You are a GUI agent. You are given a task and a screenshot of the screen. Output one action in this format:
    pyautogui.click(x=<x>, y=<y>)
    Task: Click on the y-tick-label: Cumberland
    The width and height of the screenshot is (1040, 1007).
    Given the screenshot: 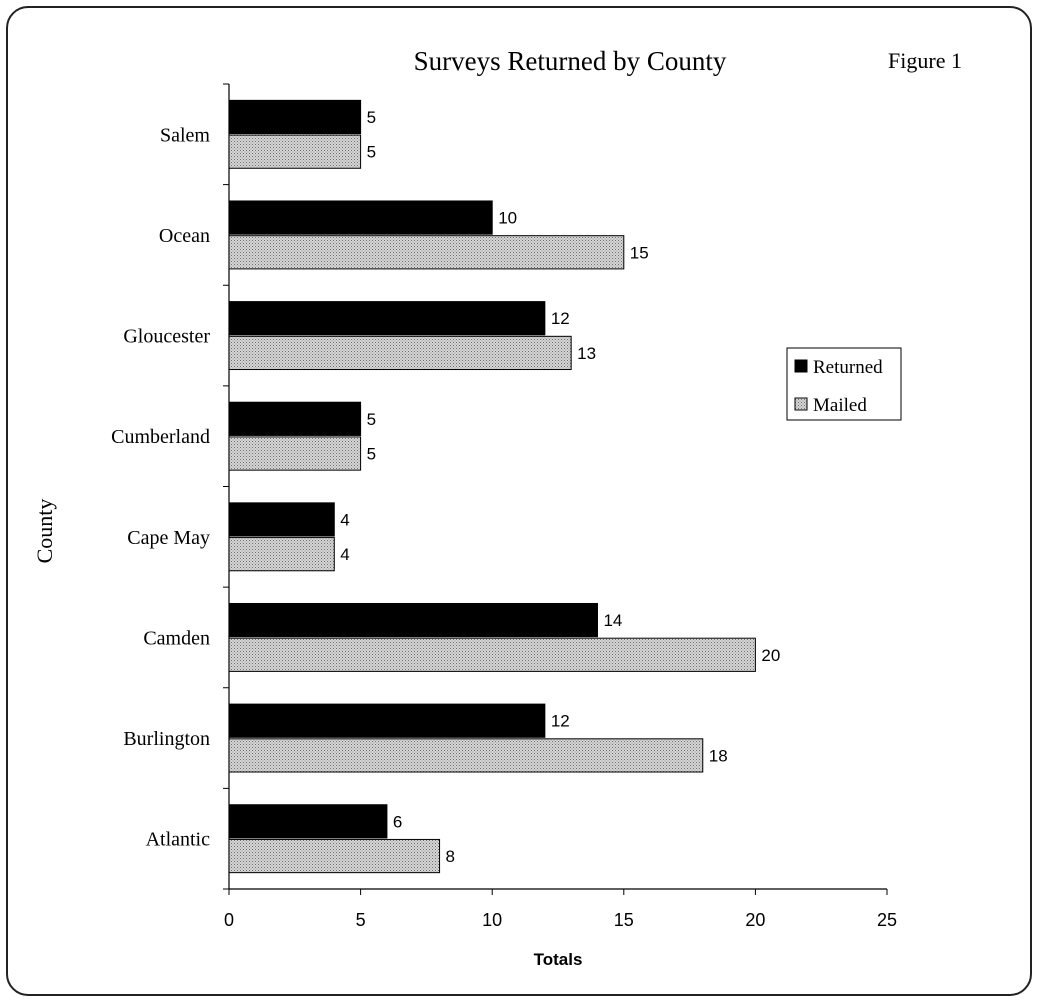 What is the action you would take?
    pyautogui.click(x=160, y=437)
    